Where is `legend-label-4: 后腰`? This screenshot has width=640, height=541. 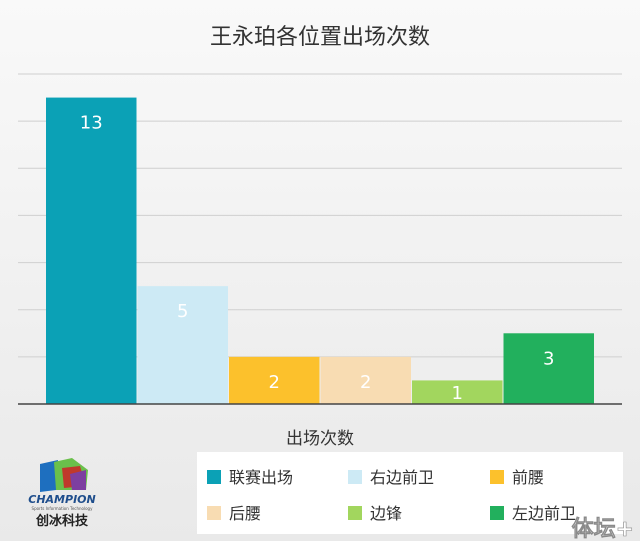 legend-label-4: 后腰 is located at coordinates (245, 513).